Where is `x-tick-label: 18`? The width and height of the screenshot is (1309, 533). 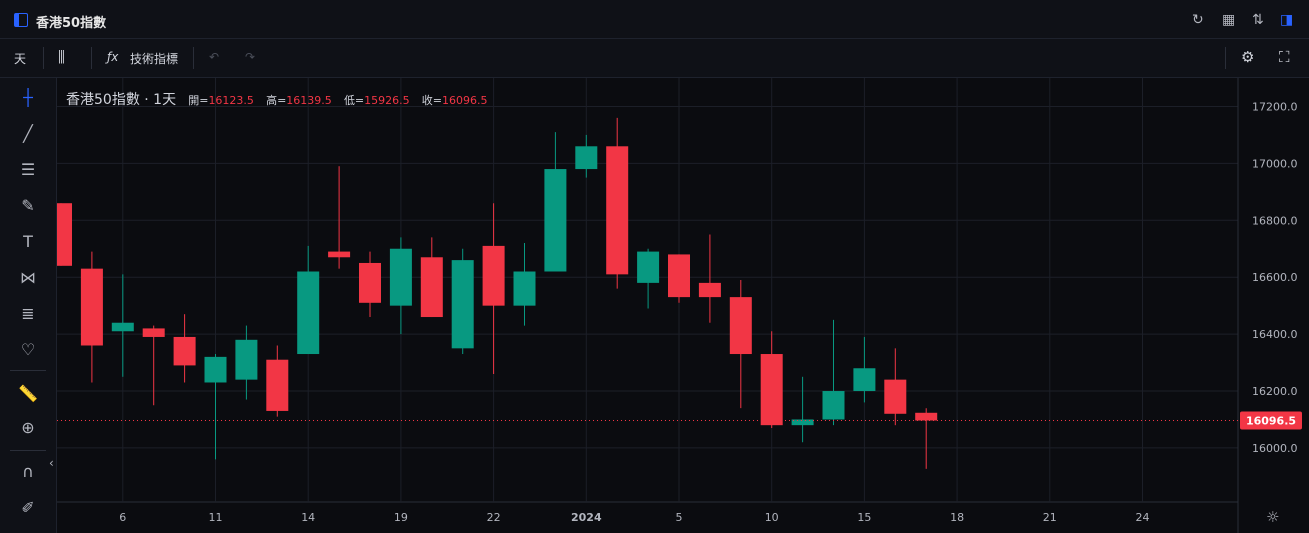 x-tick-label: 18 is located at coordinates (957, 517).